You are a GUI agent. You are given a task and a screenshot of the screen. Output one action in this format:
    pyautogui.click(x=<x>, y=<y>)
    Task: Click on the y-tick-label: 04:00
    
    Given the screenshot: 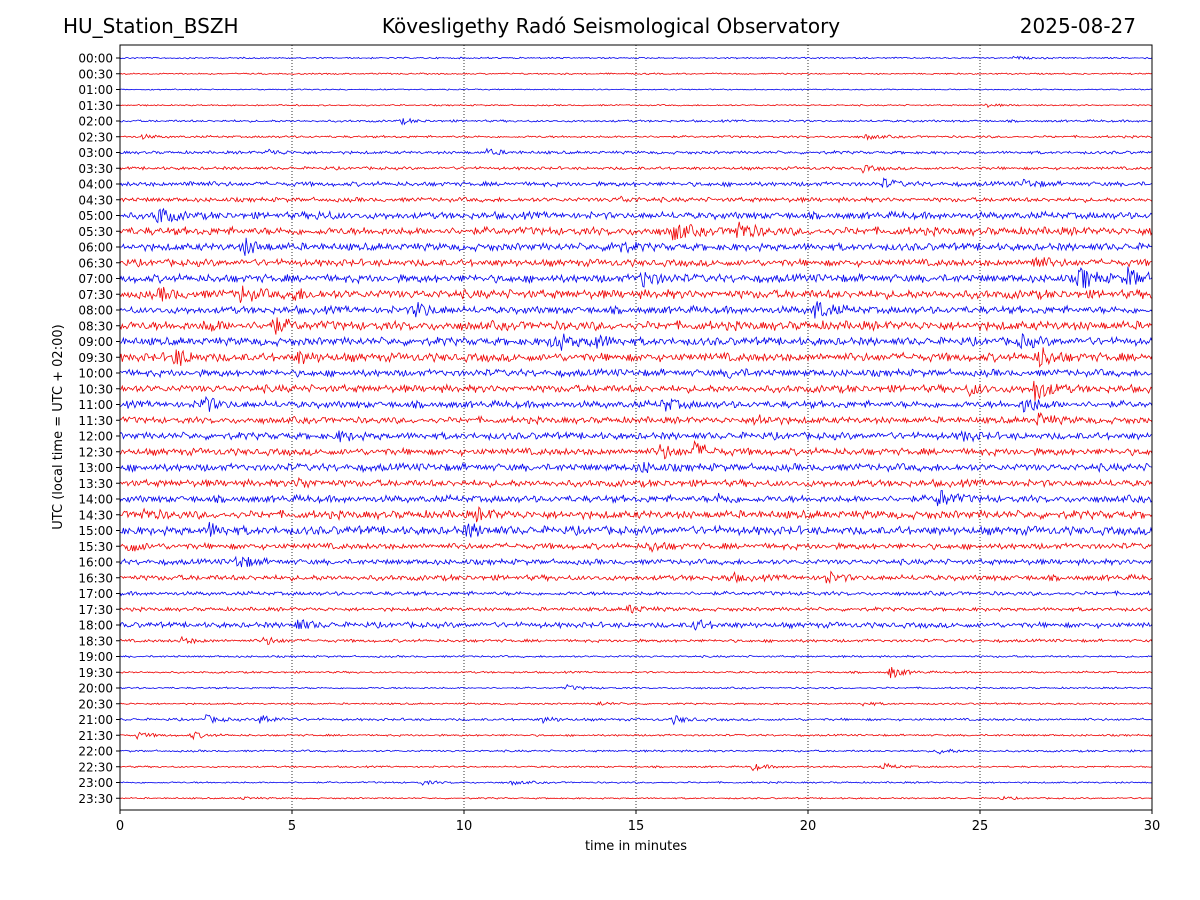 What is the action you would take?
    pyautogui.click(x=95, y=185)
    